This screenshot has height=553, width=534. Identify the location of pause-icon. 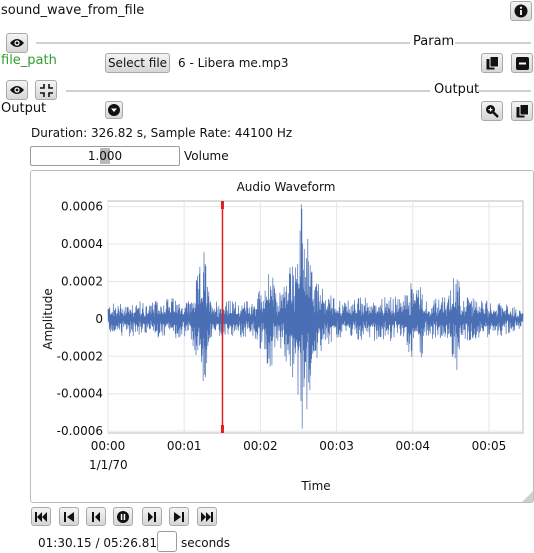
(123, 516).